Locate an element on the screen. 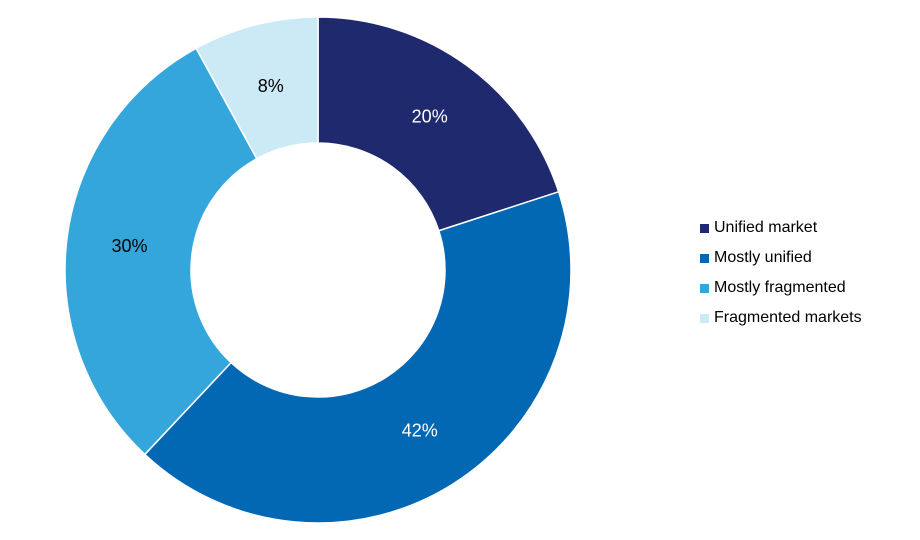 The height and width of the screenshot is (540, 920). slice-label-mostly-fragmented: 30% is located at coordinates (129, 246).